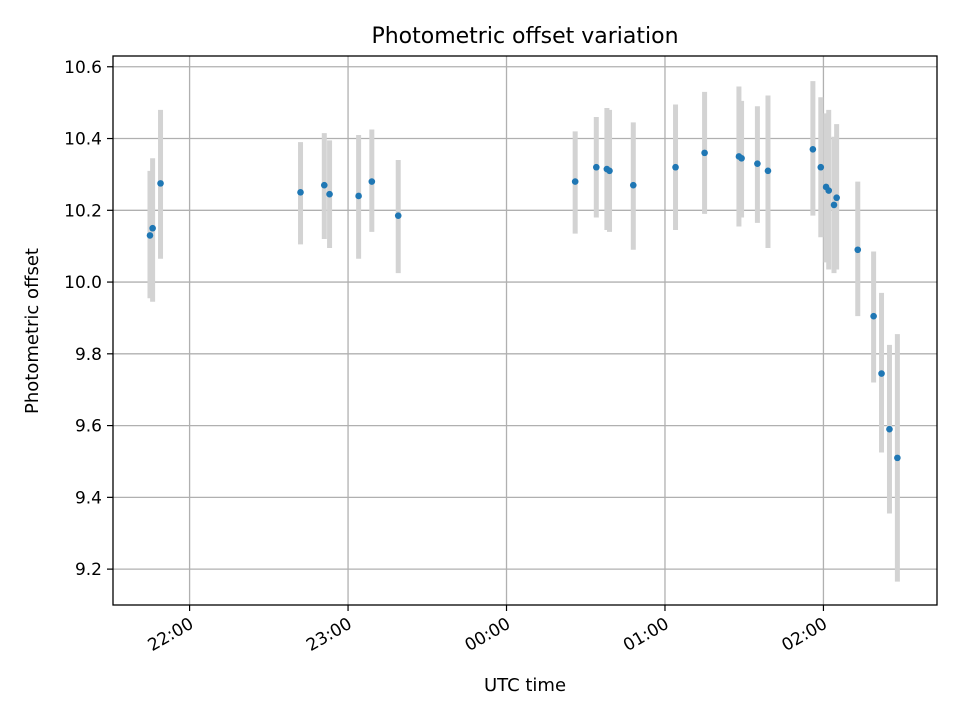  What do you see at coordinates (805, 635) in the screenshot?
I see `x-tick-label: 02:00` at bounding box center [805, 635].